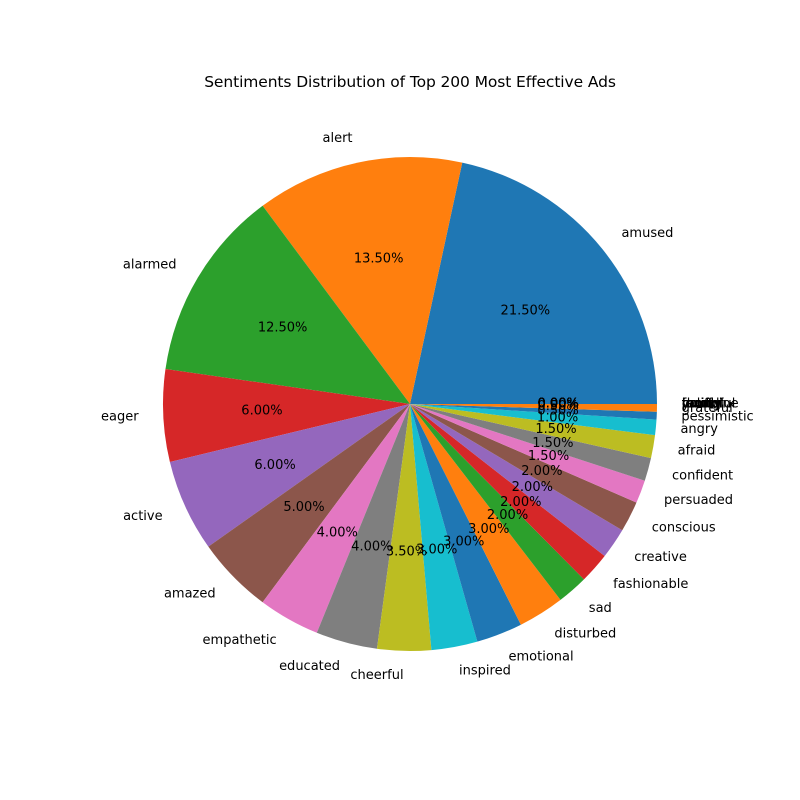 The image size is (800, 800). I want to click on pct-label-disturbed: 3.00%, so click(488, 529).